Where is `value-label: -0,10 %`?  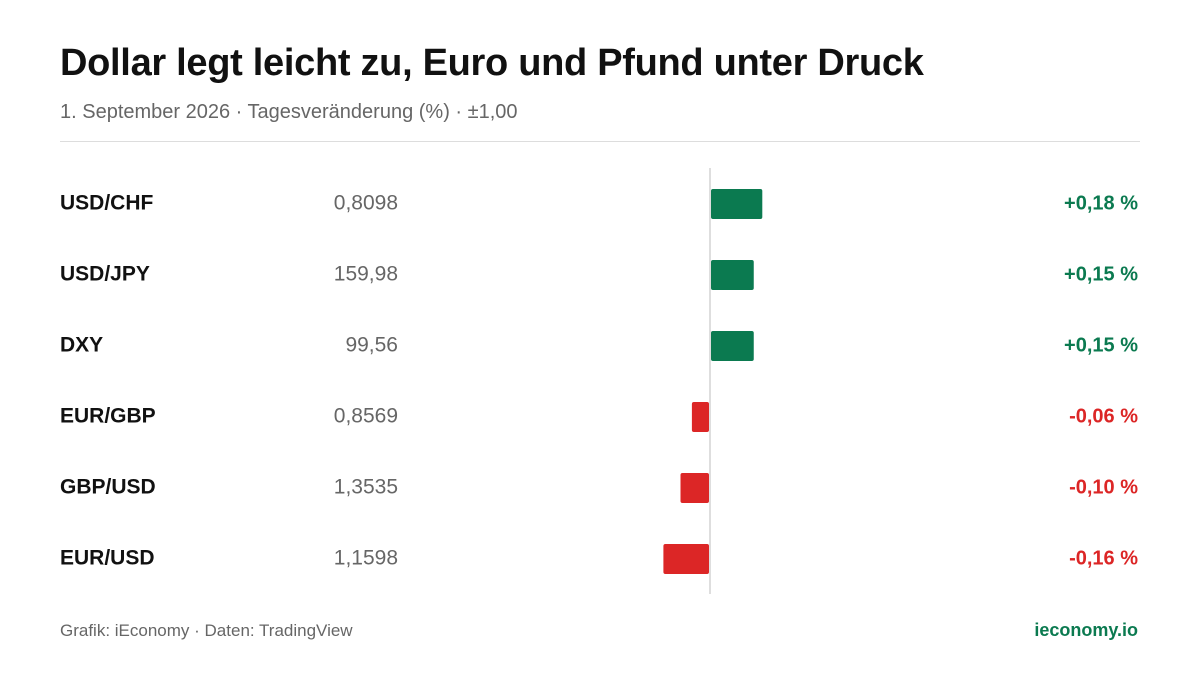 value-label: -0,10 % is located at coordinates (1103, 487).